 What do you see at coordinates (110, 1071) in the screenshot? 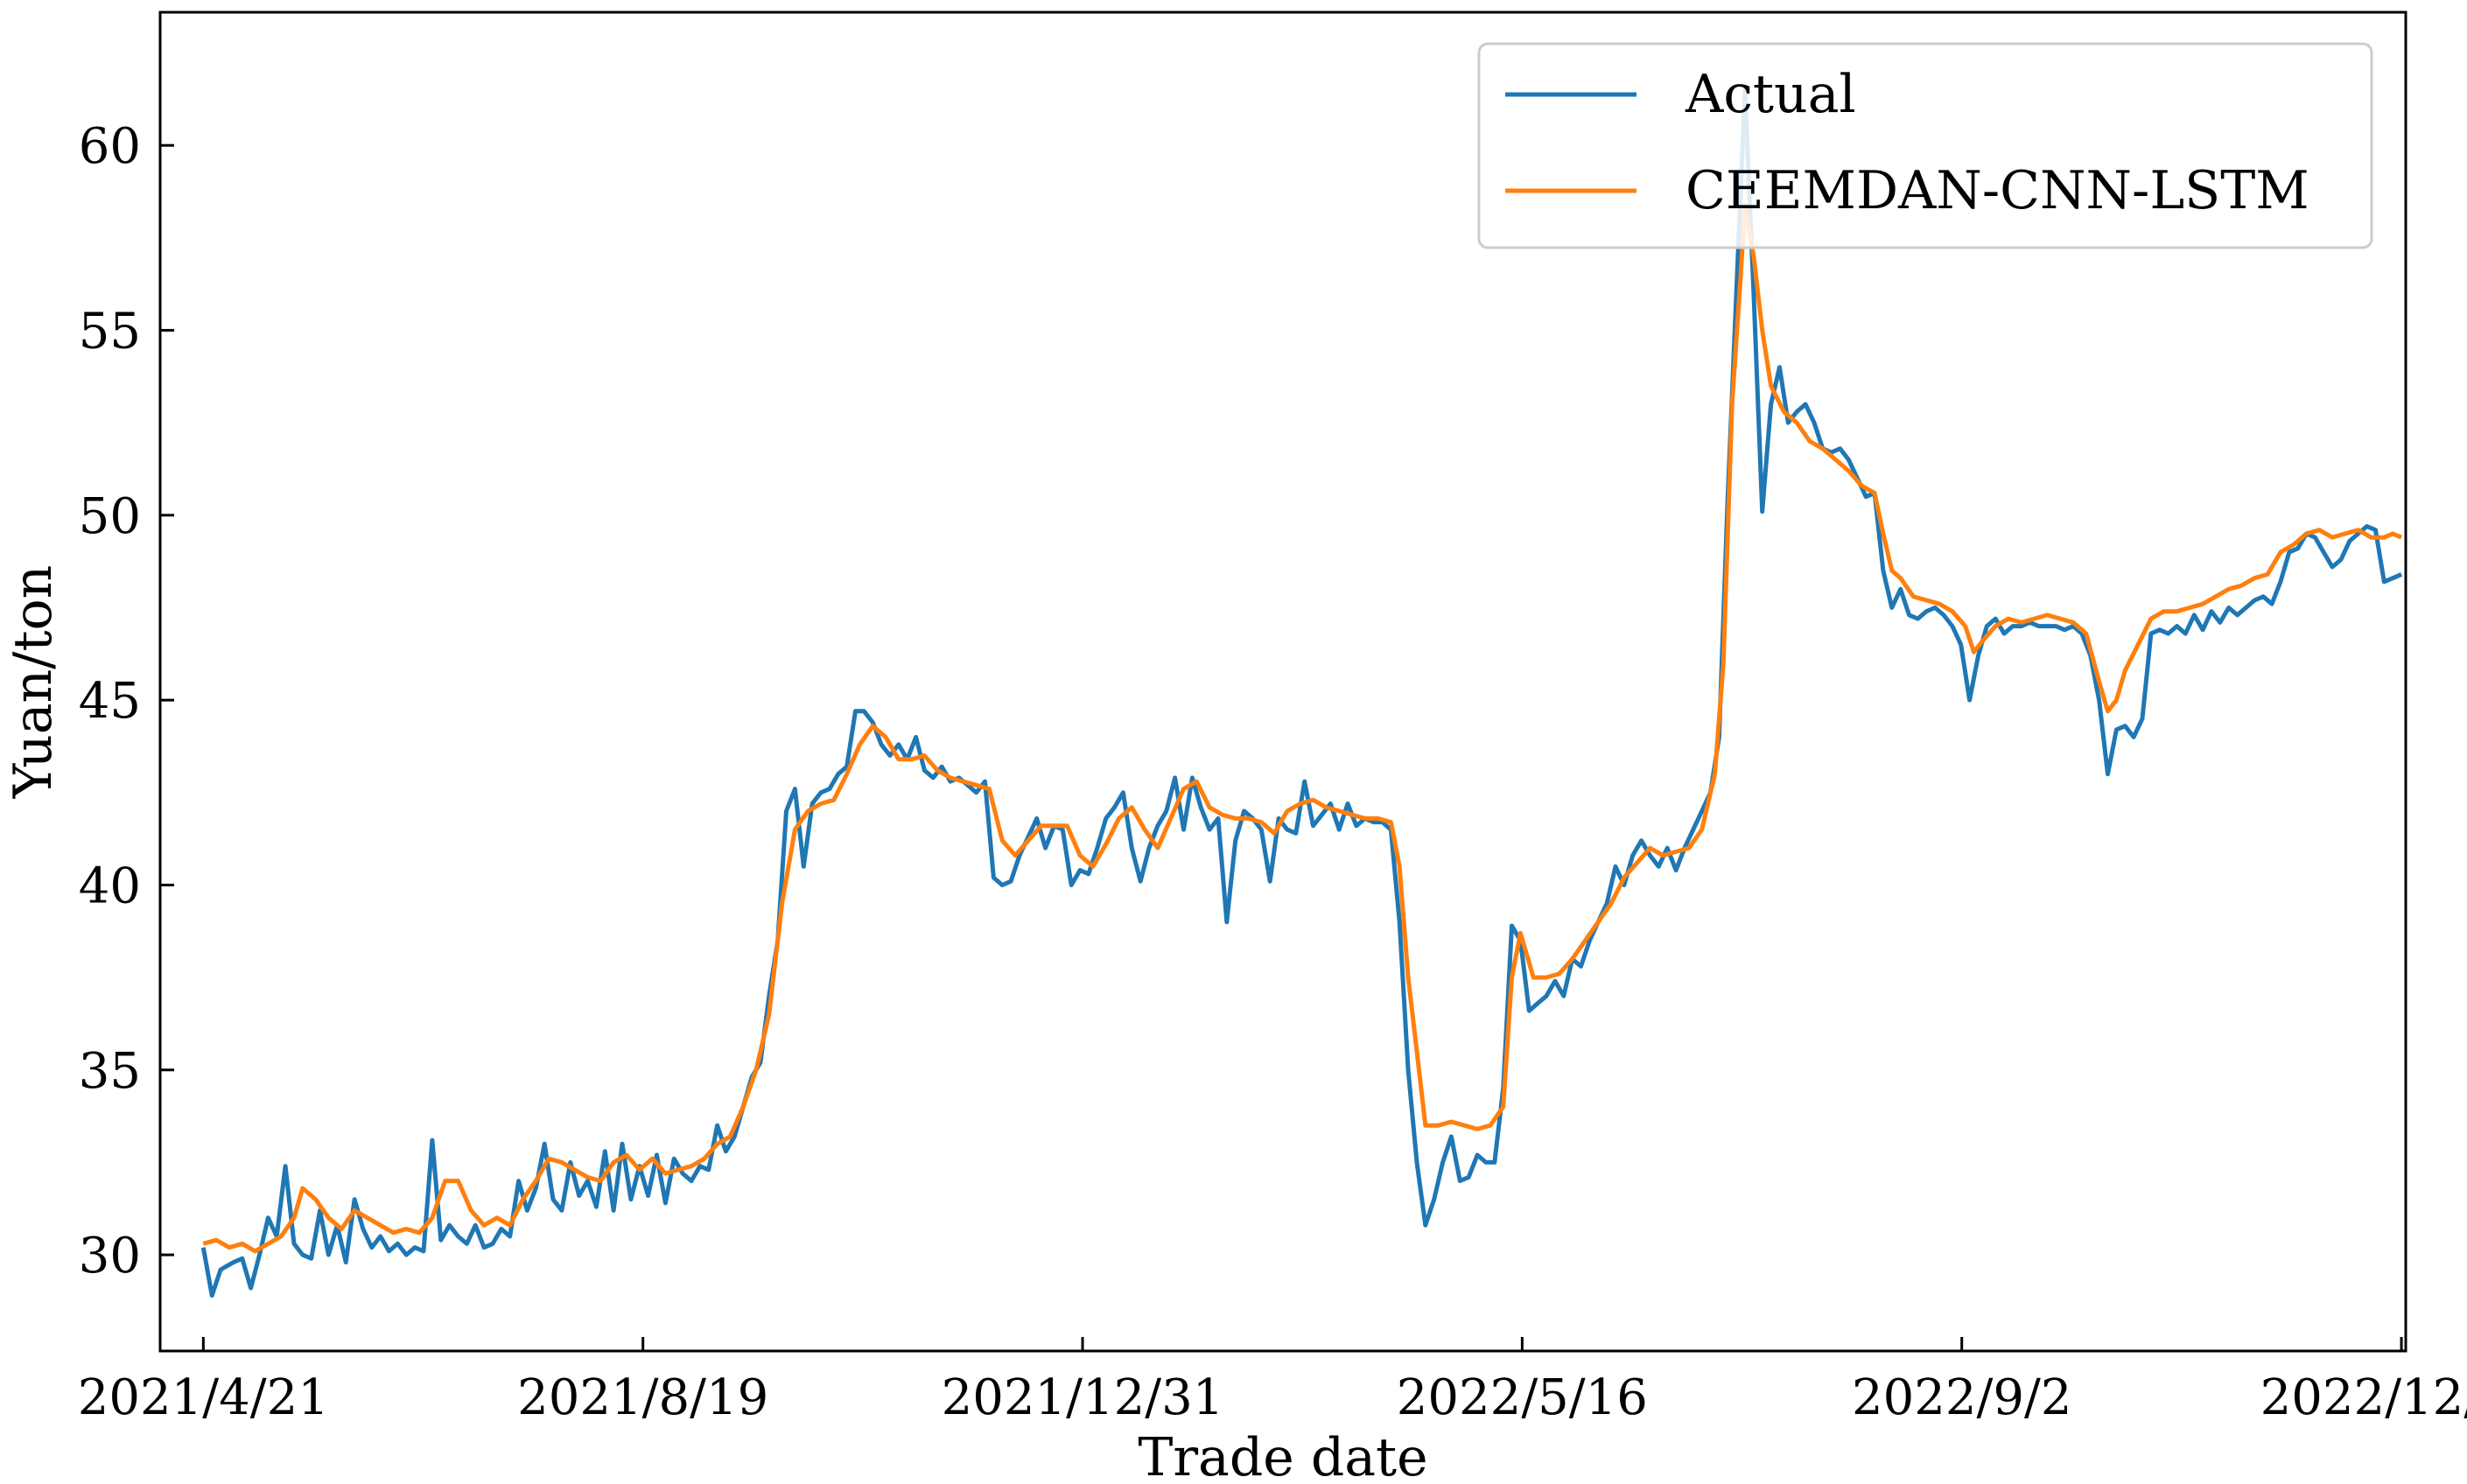
I see `y-tick-label: 35` at bounding box center [110, 1071].